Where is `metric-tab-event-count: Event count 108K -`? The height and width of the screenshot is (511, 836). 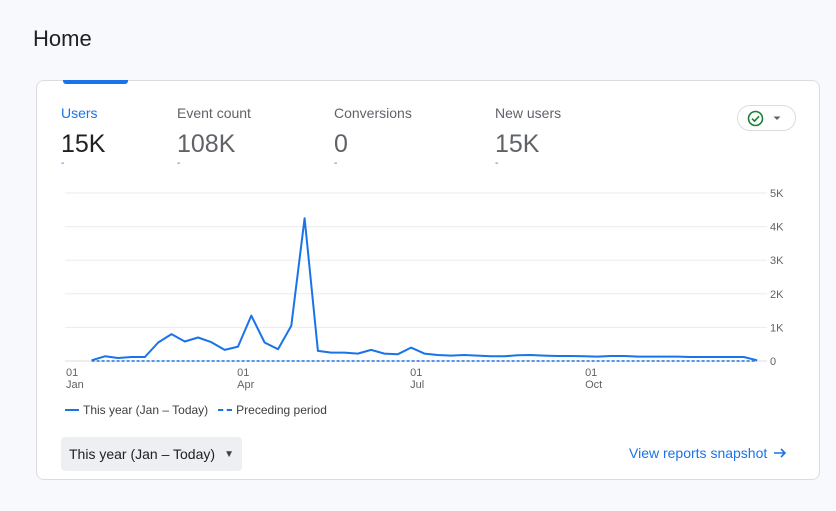
metric-tab-event-count: Event count 108K - is located at coordinates (214, 136).